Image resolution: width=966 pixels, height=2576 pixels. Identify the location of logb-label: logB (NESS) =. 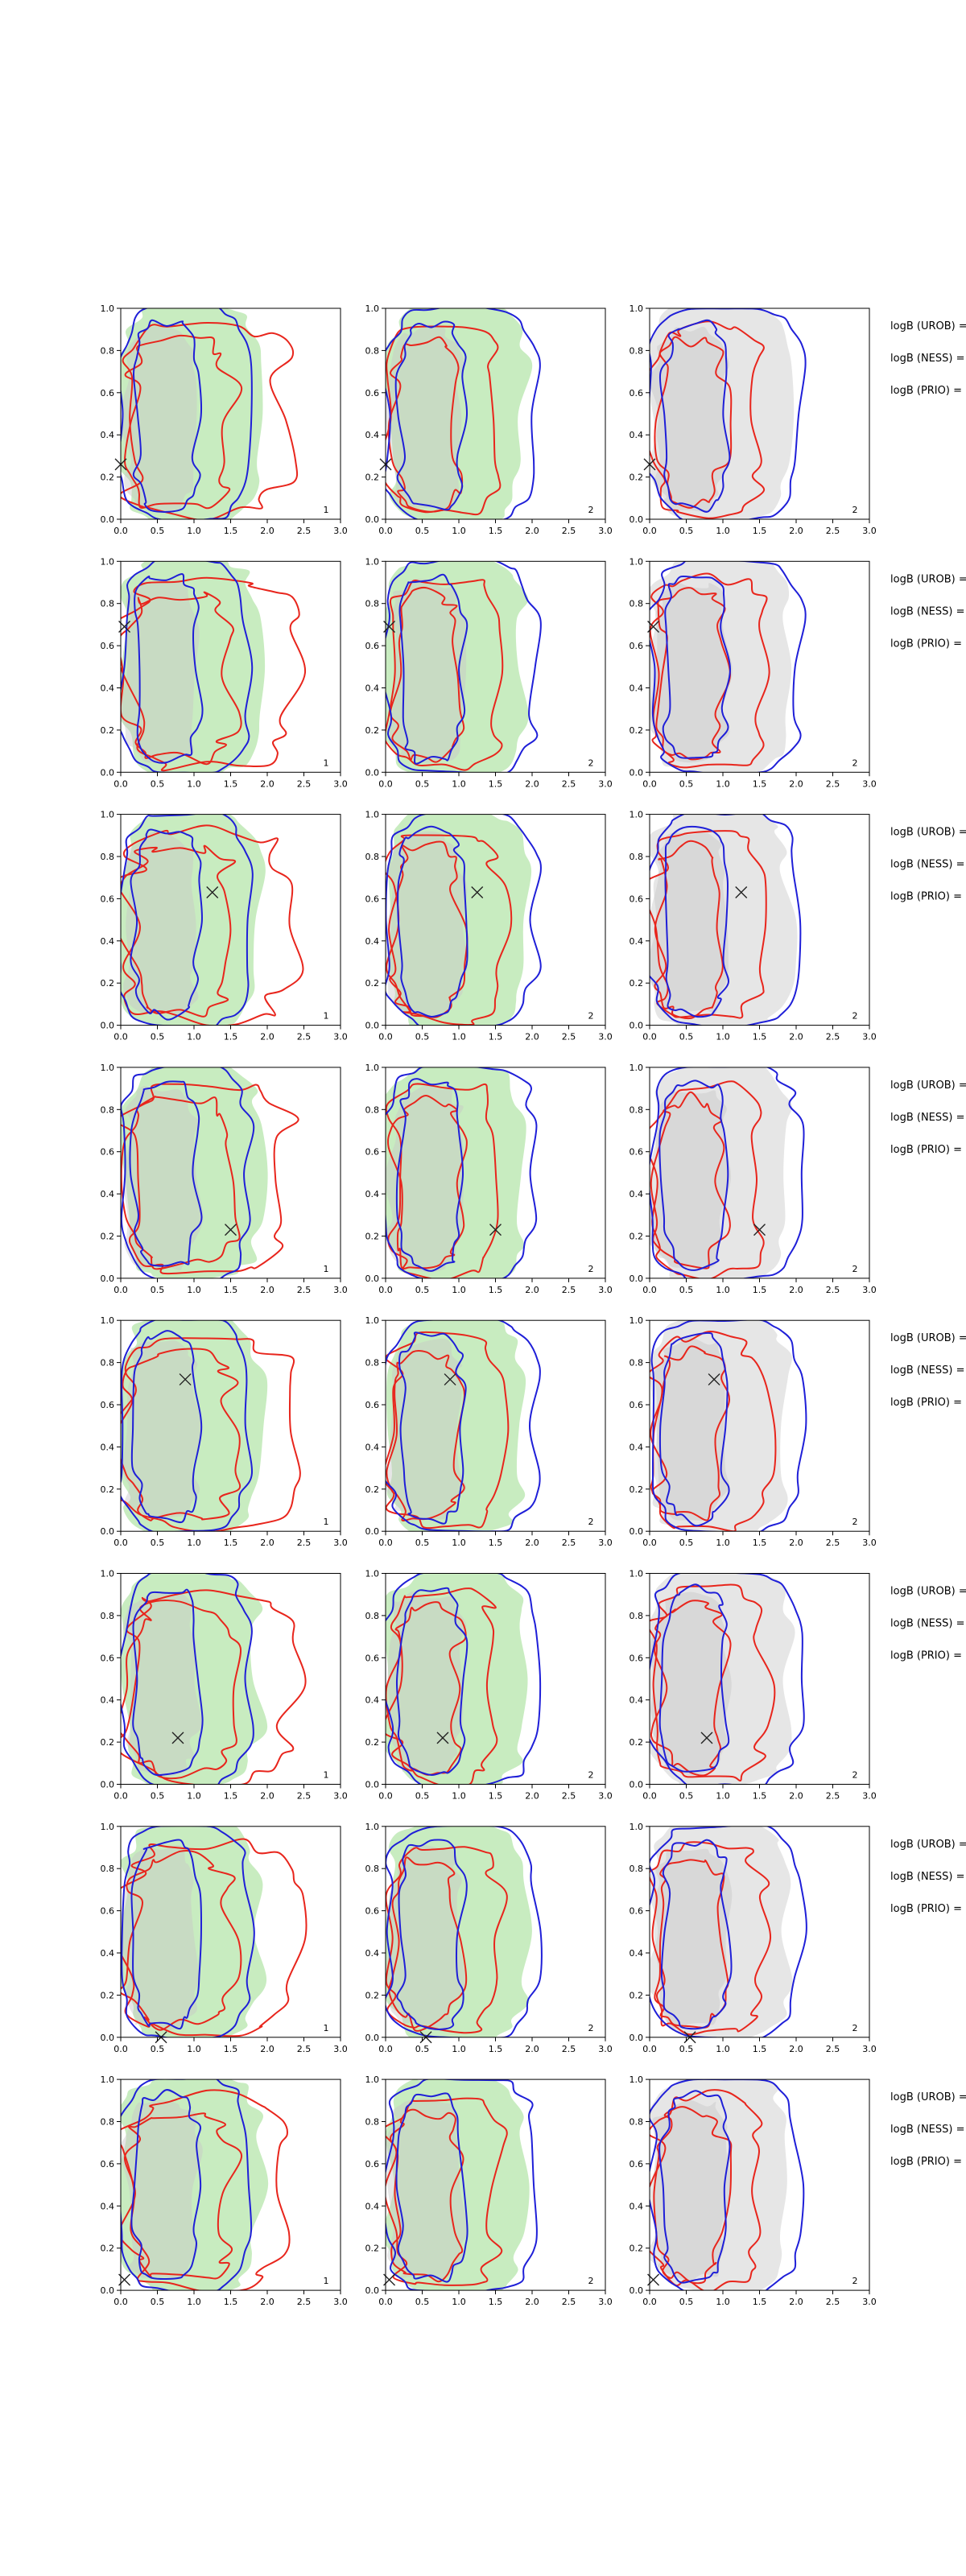
(927, 2130).